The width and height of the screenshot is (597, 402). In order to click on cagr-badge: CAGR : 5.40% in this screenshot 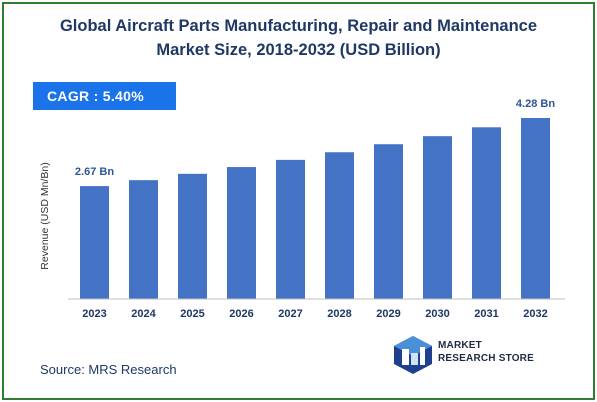, I will do `click(104, 96)`.